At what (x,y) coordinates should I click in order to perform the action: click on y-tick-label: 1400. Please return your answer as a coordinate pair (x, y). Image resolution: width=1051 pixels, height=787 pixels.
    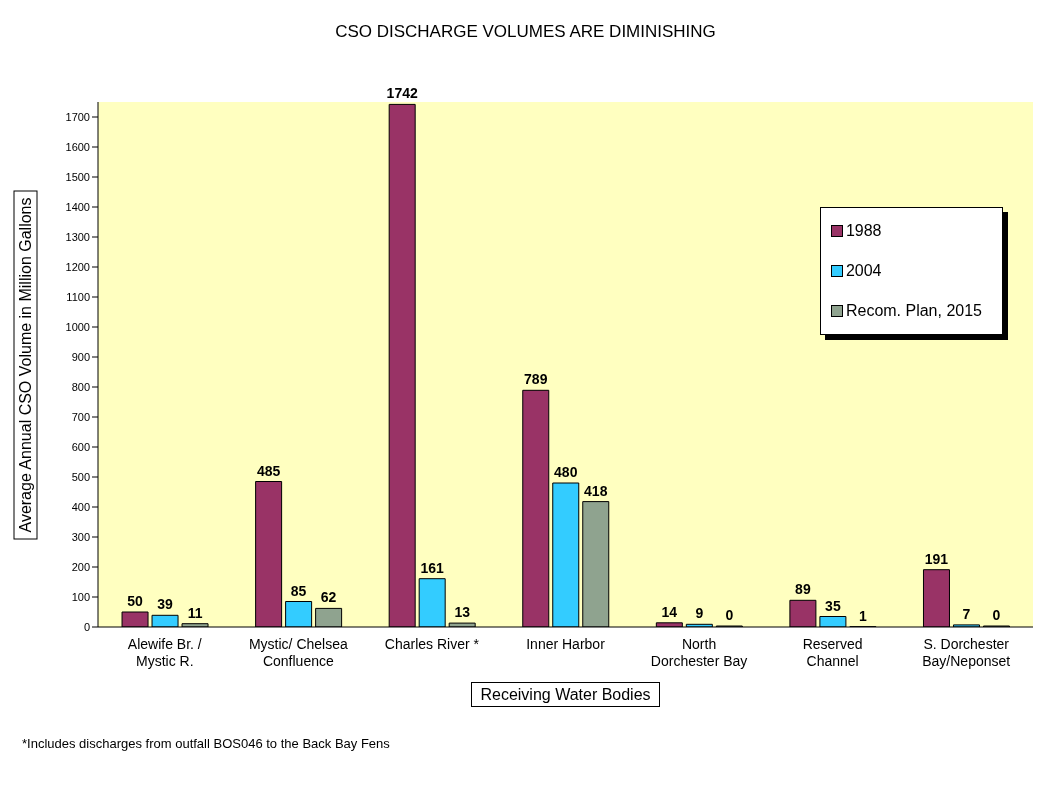
    Looking at the image, I should click on (77, 206).